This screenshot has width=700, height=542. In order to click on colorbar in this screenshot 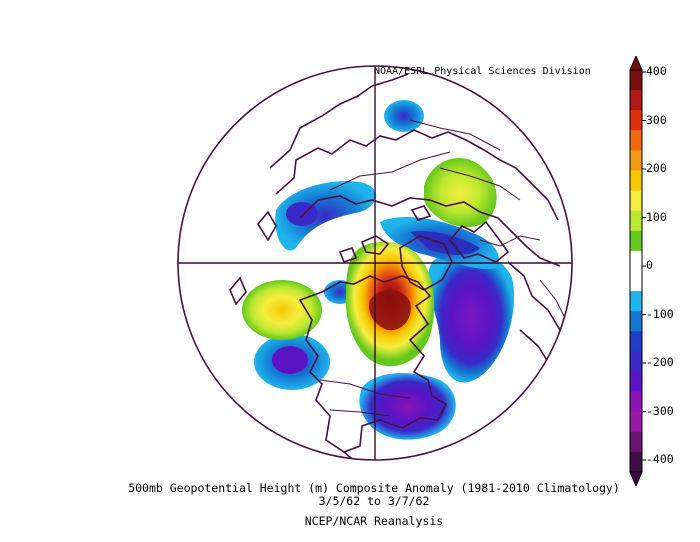, I will do `click(637, 271)`.